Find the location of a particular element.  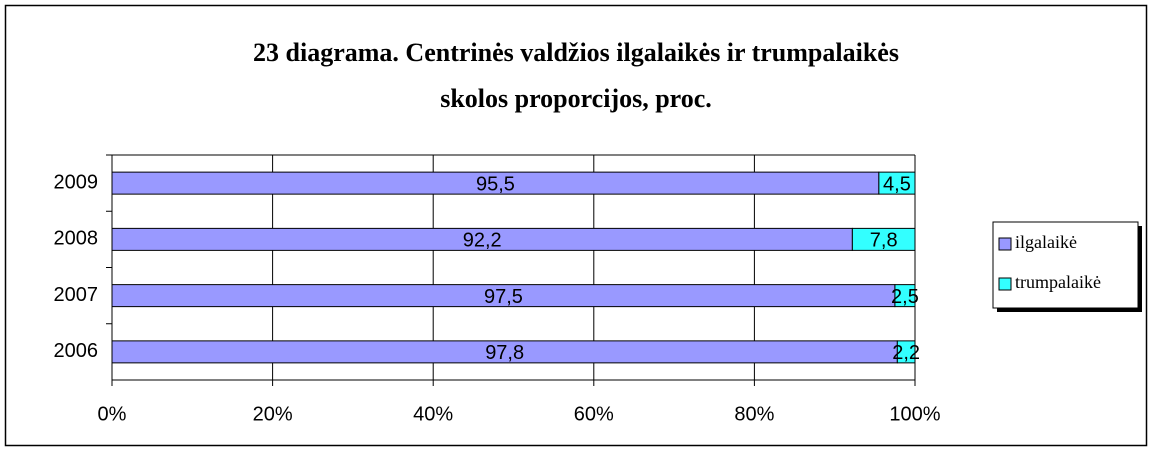

legend is located at coordinates (1065, 265).